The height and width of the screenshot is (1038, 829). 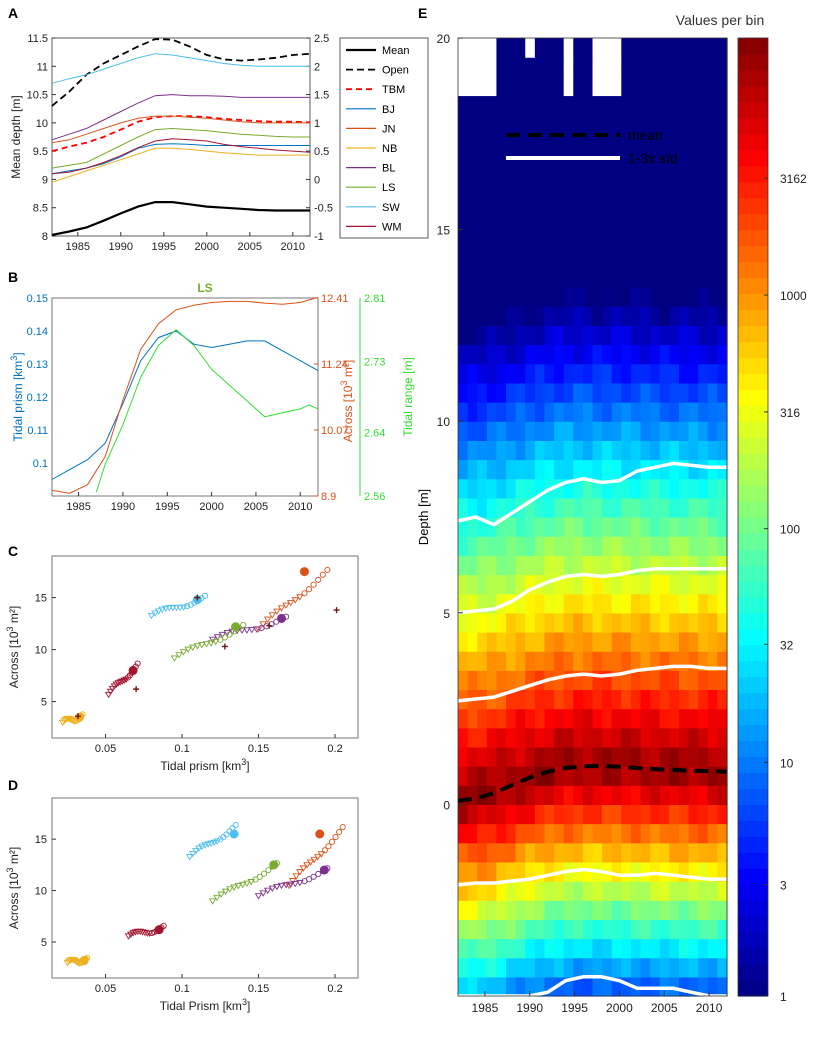 I want to click on x-tick-label: 0.05, so click(x=105, y=749).